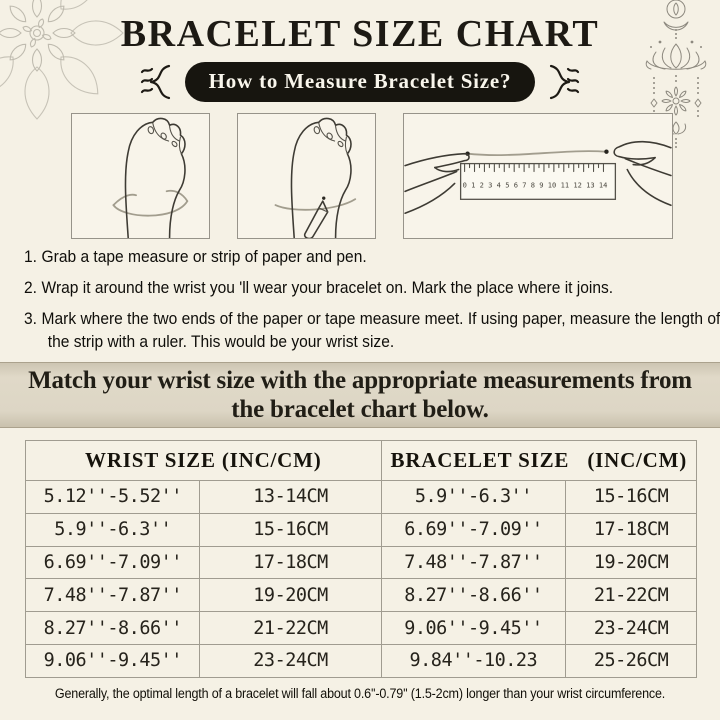 This screenshot has width=720, height=720. I want to click on bracelet-cm-cell: 21-22CM, so click(631, 595).